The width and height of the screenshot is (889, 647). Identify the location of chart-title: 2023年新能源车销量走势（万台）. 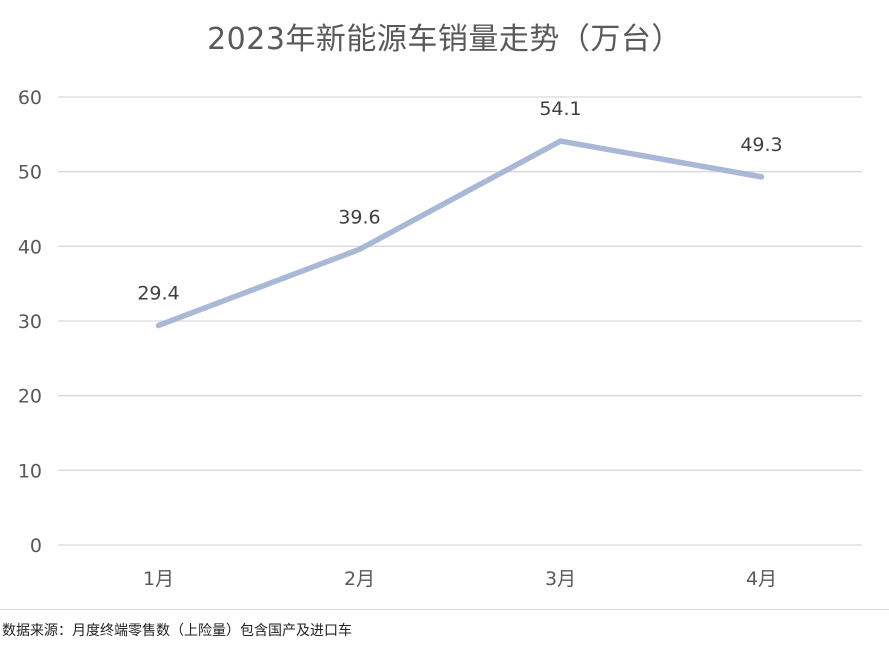
(444, 39).